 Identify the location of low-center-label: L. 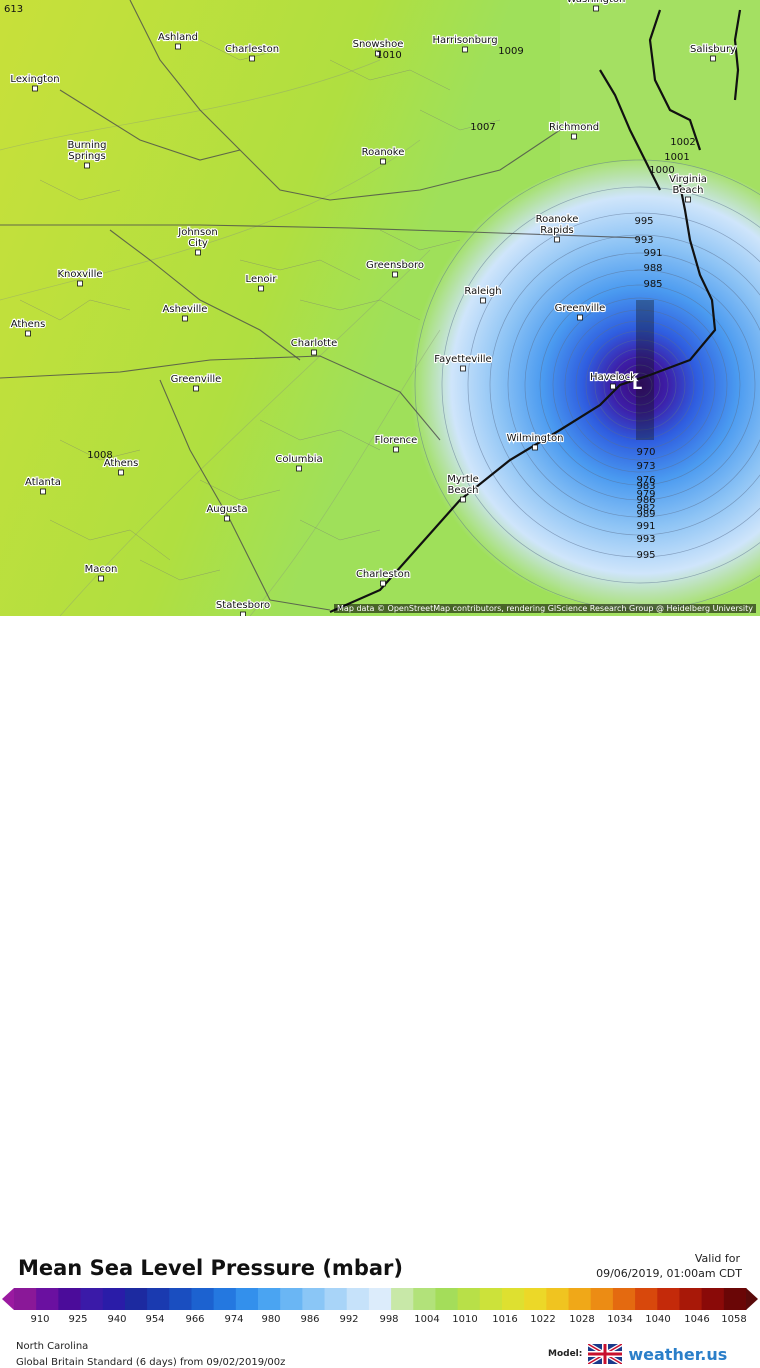
(637, 383).